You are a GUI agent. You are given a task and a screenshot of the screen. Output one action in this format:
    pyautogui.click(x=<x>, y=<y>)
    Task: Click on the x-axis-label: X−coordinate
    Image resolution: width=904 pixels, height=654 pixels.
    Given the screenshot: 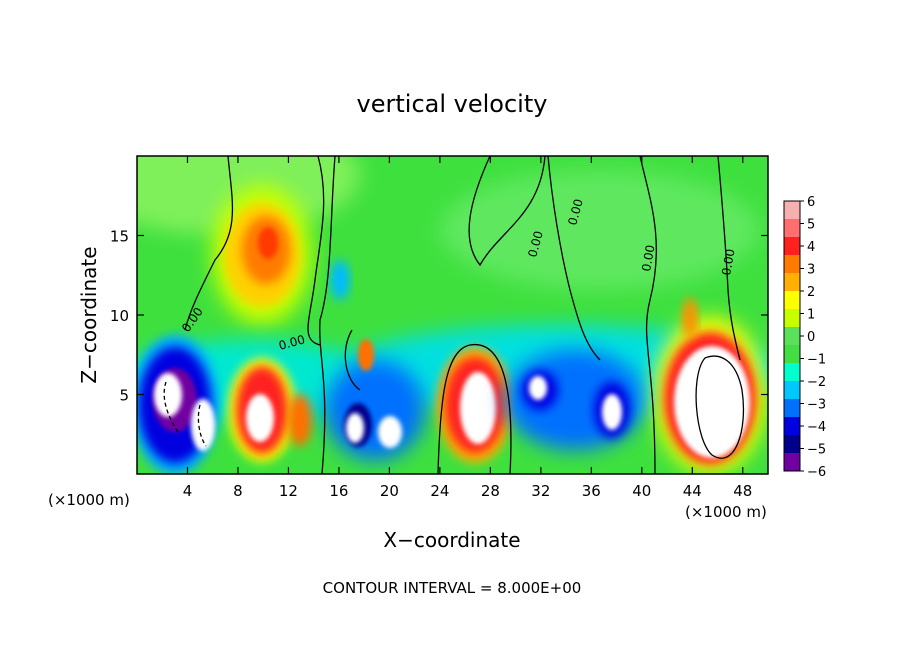 What is the action you would take?
    pyautogui.click(x=451, y=540)
    